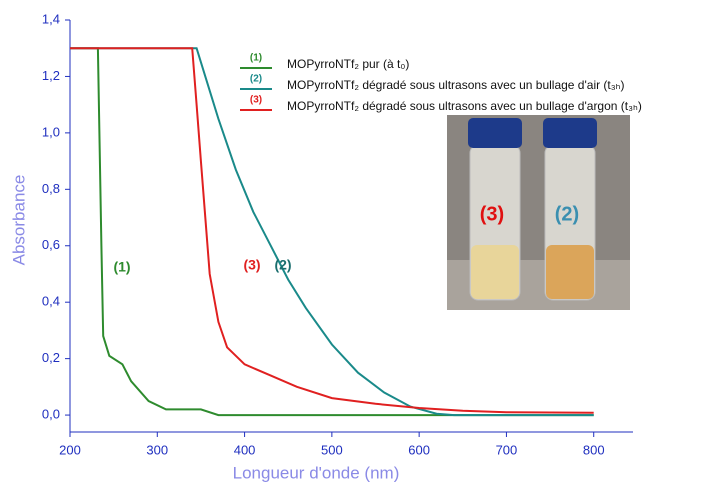 This screenshot has height=489, width=716. What do you see at coordinates (567, 214) in the screenshot?
I see `inset-label: (2)` at bounding box center [567, 214].